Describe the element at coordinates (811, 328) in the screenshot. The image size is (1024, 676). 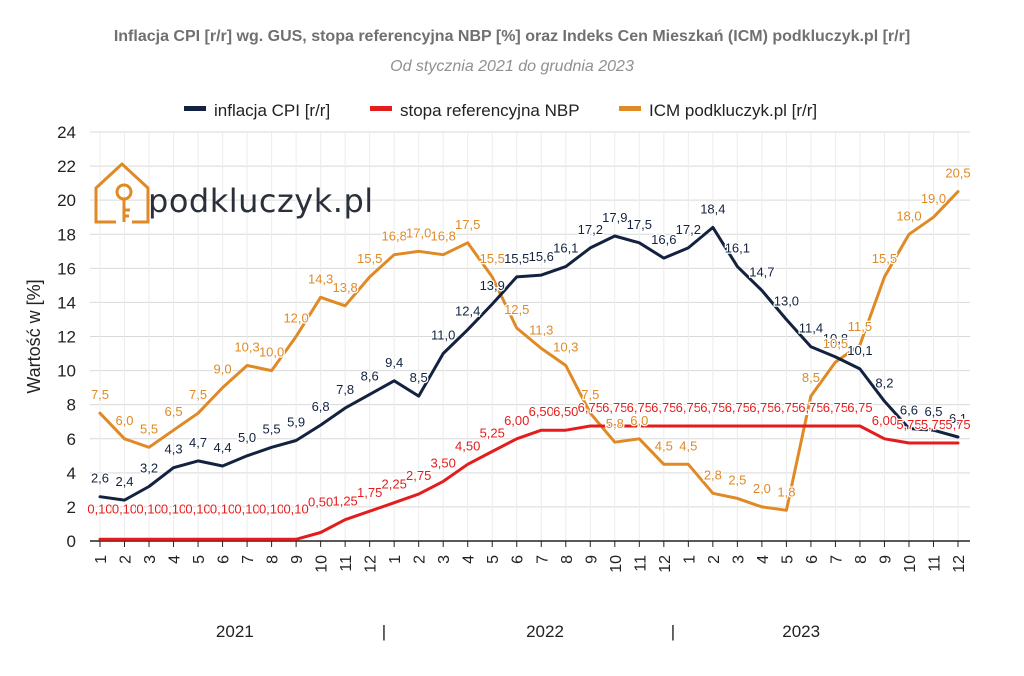
I see `data-label: 11,4` at that location.